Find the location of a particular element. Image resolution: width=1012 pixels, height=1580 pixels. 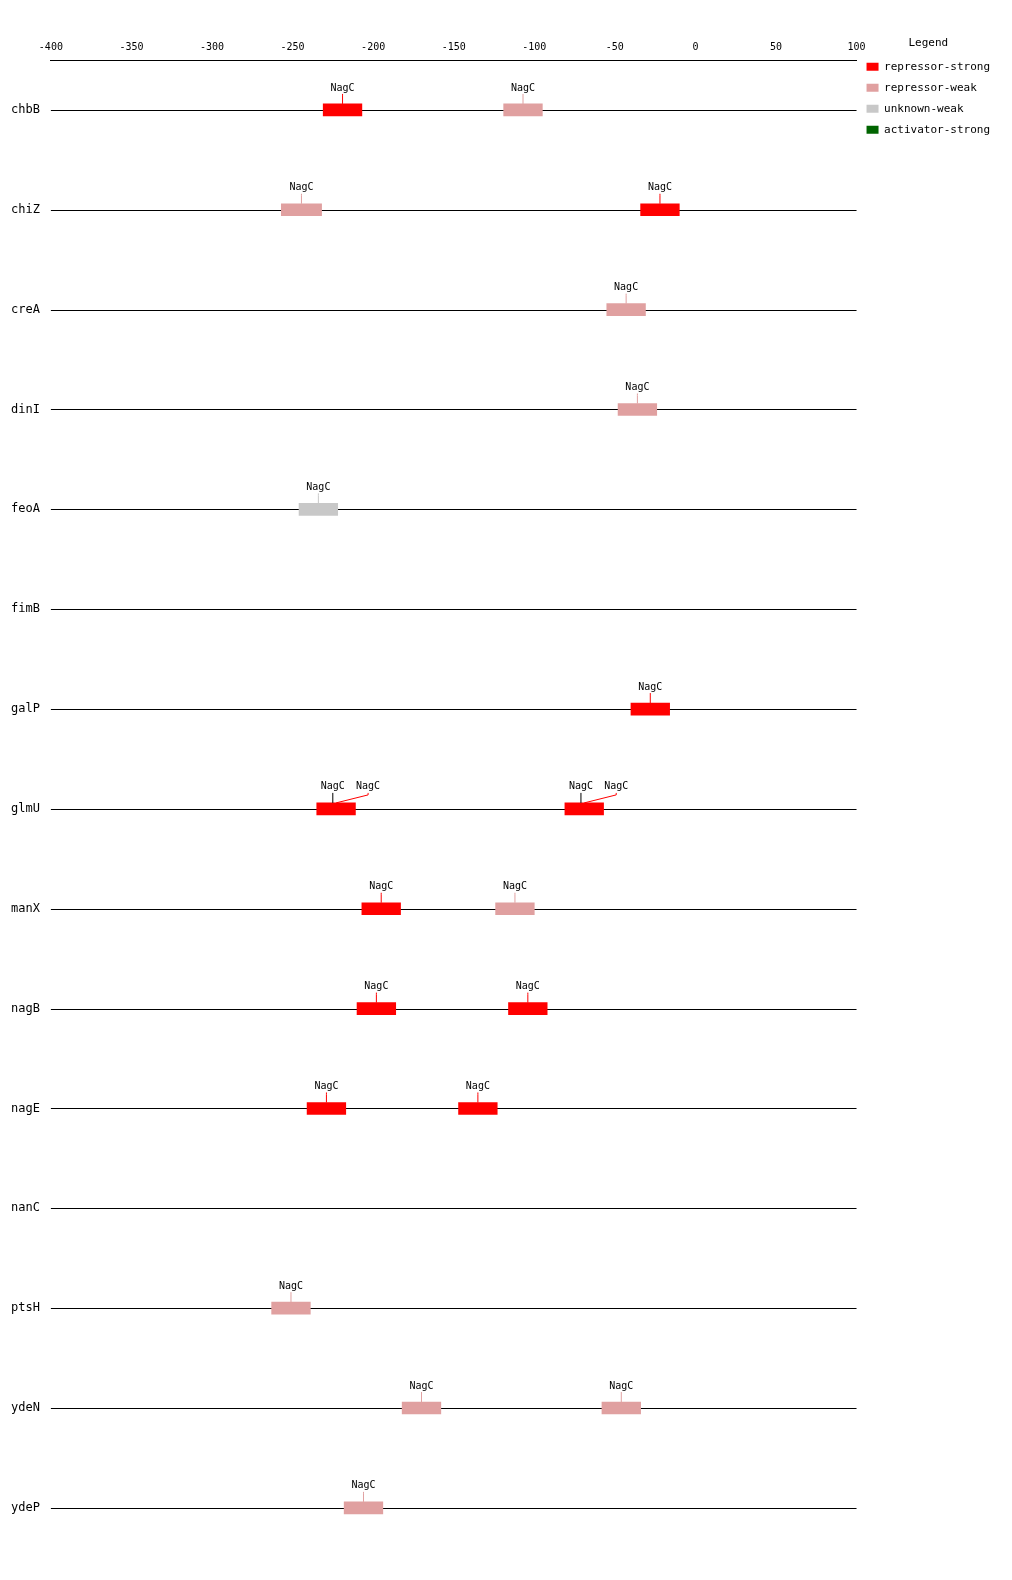

y-tick-label: ptsH is located at coordinates (25, 1307).